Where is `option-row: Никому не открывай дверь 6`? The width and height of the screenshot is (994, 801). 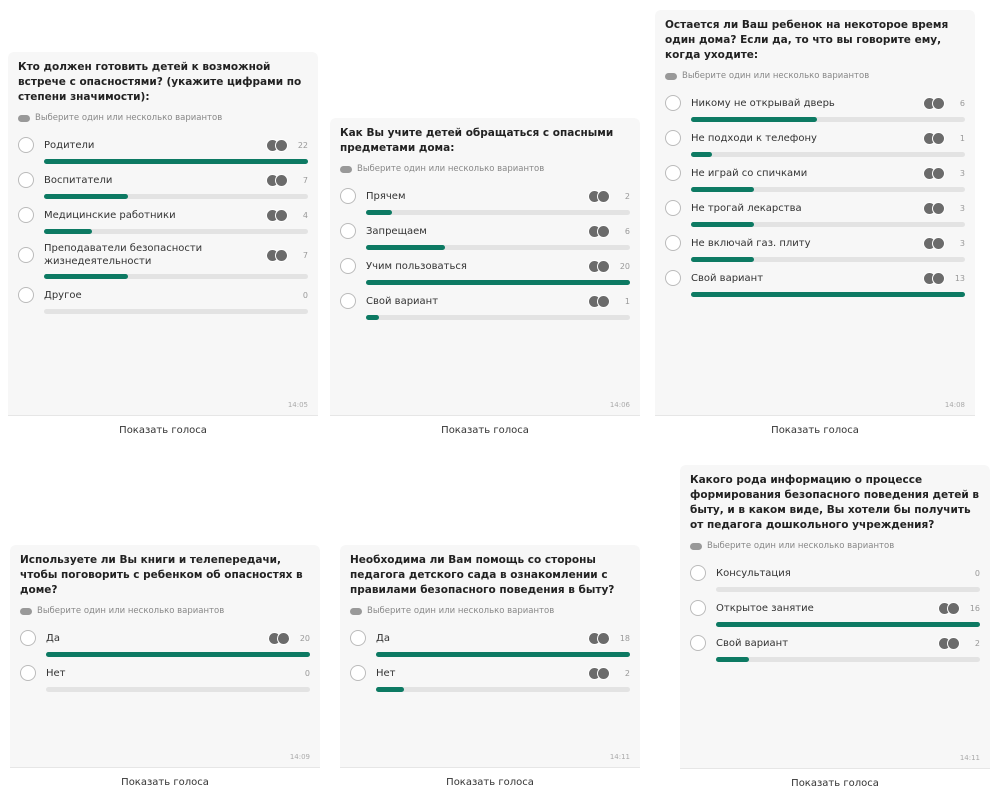 option-row: Никому не открывай дверь 6 is located at coordinates (815, 103).